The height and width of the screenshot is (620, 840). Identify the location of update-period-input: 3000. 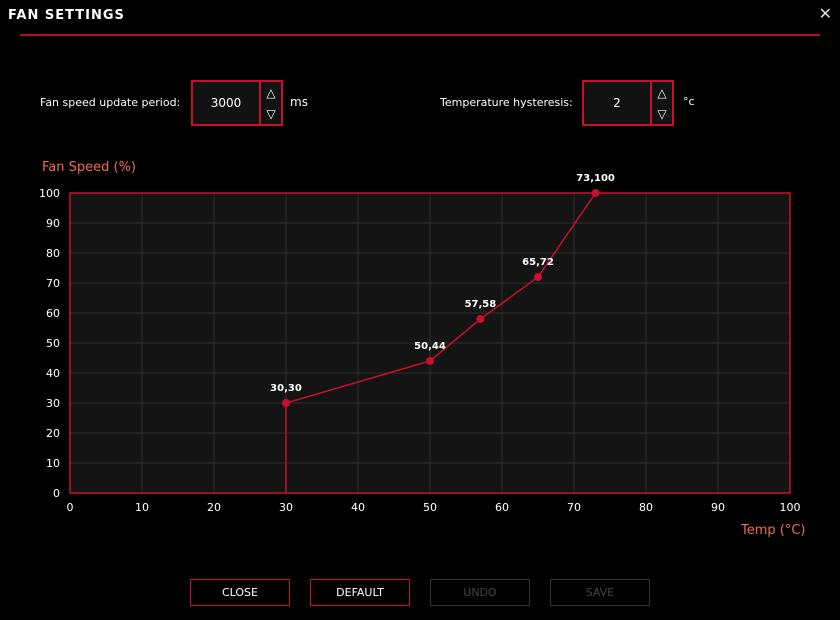
(226, 103).